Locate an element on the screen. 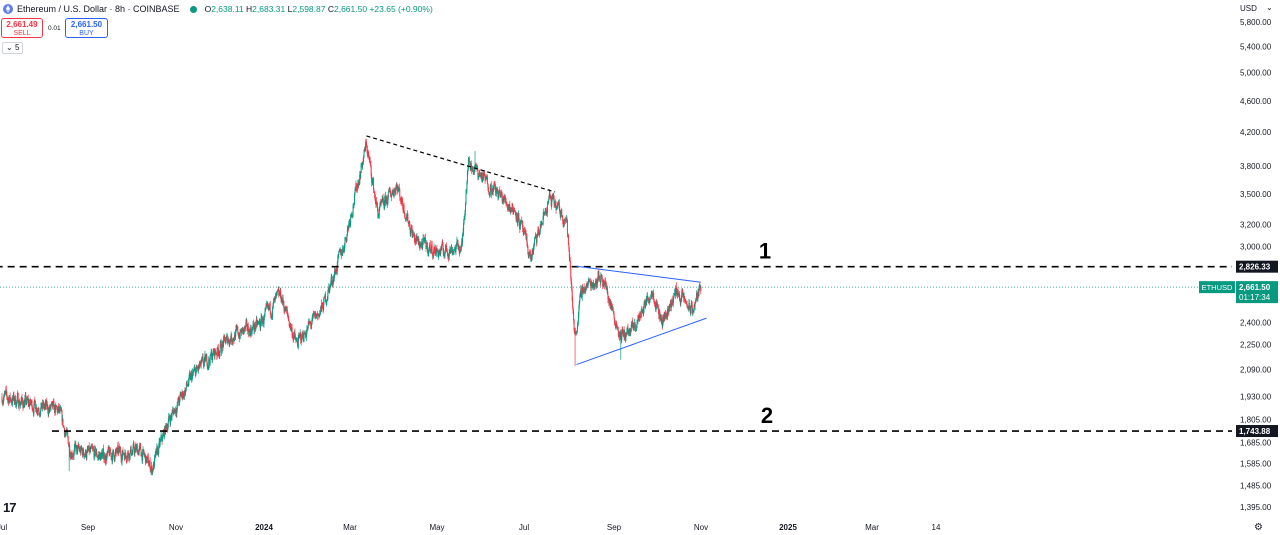 The width and height of the screenshot is (1280, 535). y-tick-label: 1,585.00 is located at coordinates (1256, 464).